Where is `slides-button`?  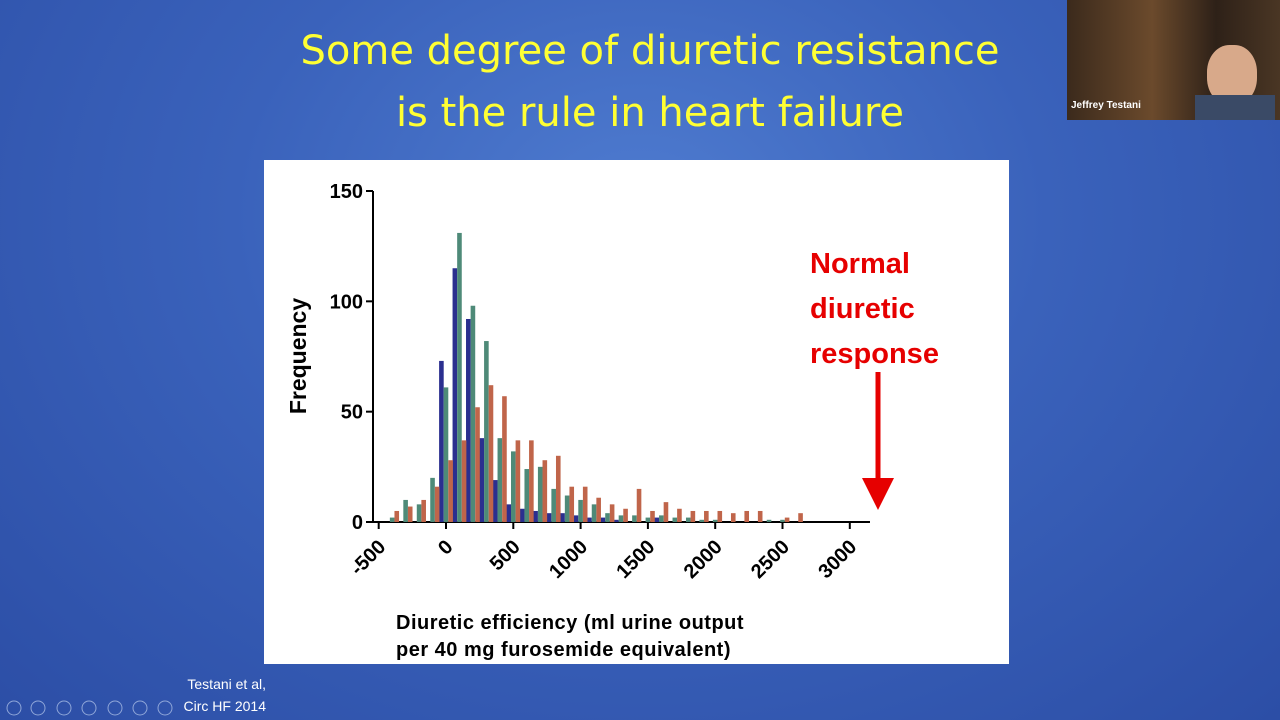 slides-button is located at coordinates (89, 708).